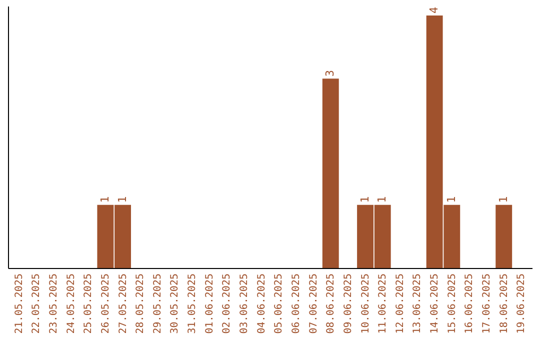 This screenshot has height=340, width=540. What do you see at coordinates (418, 304) in the screenshot?
I see `x-tick-label: 13.06.2025` at bounding box center [418, 304].